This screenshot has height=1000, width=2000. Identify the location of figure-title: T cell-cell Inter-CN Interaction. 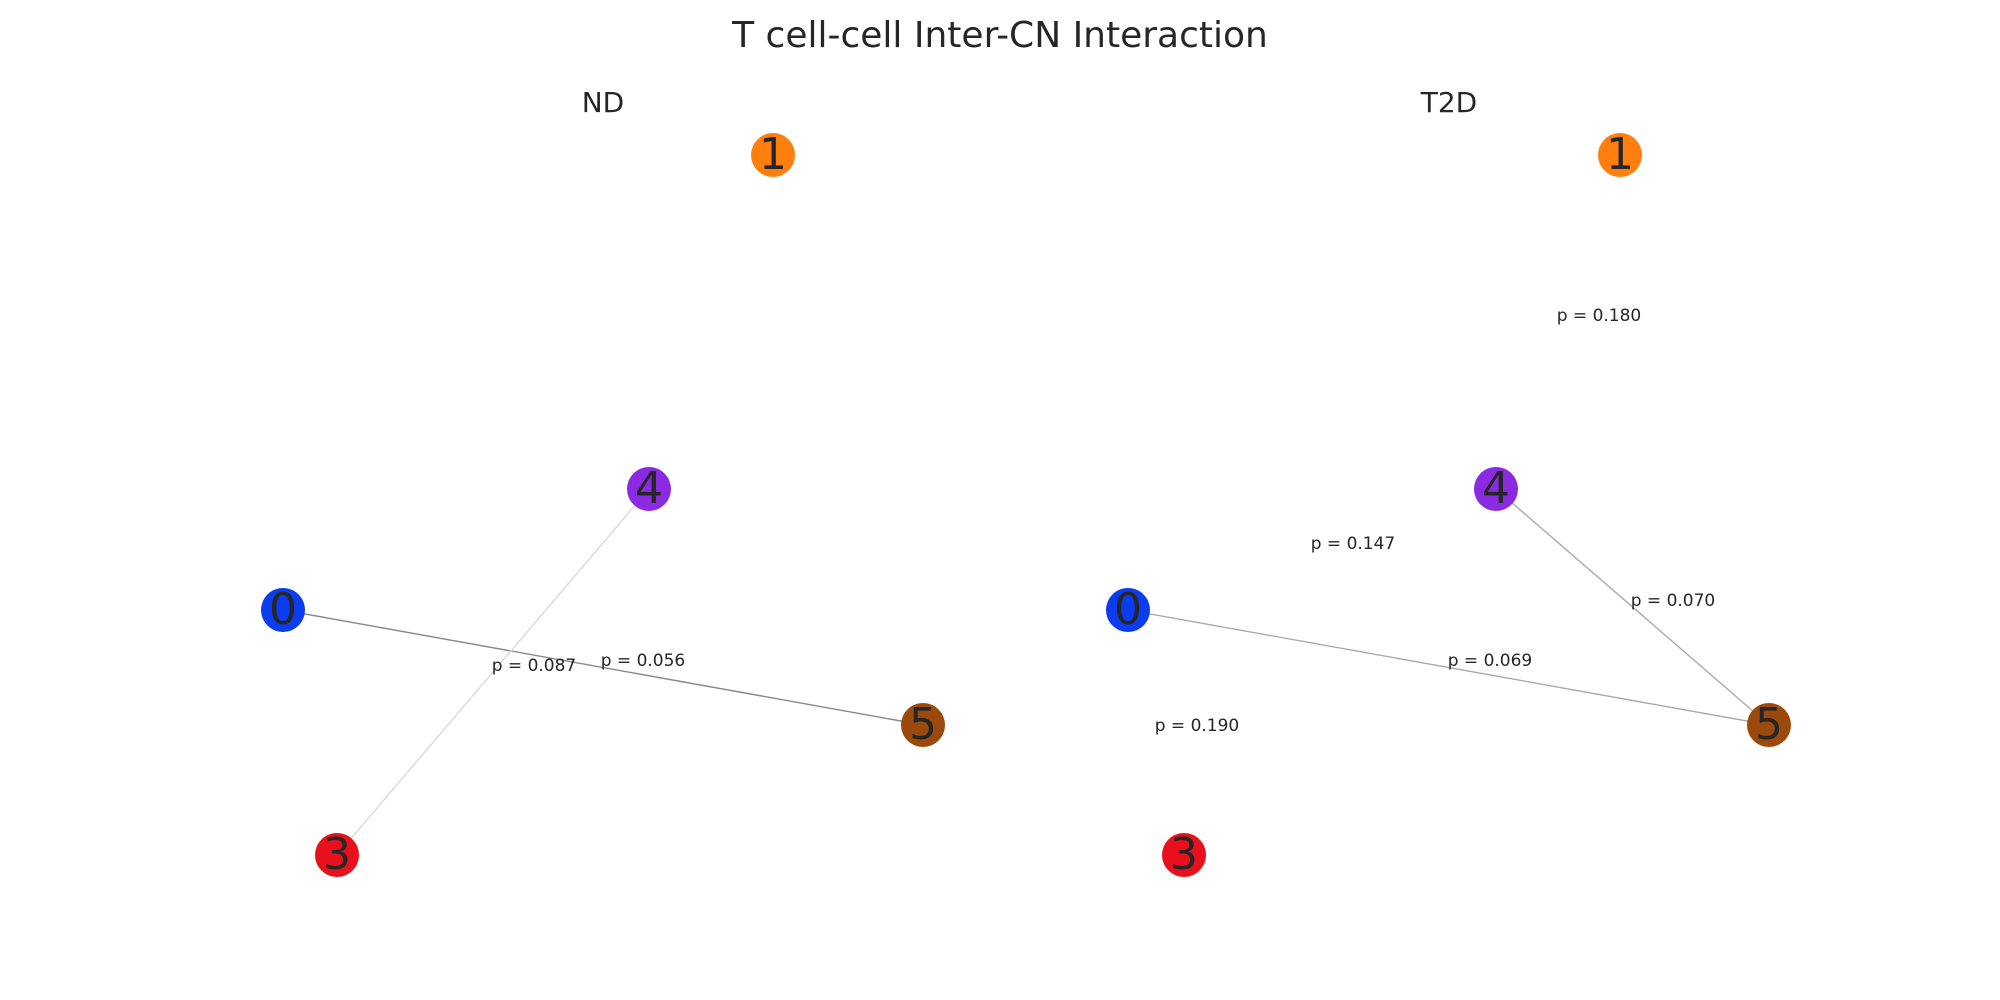
(999, 35).